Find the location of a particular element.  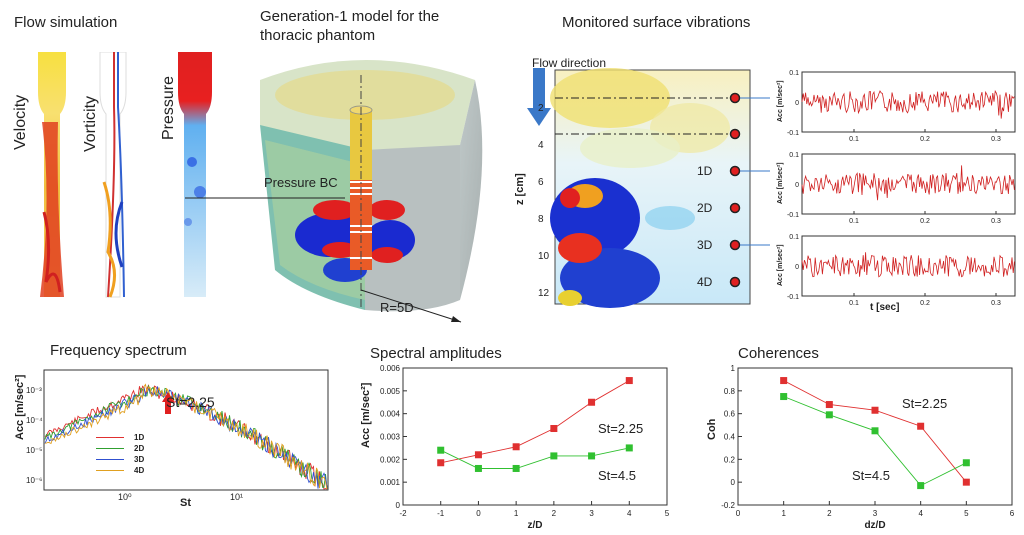

ytick-label: 0.4 is located at coordinates (730, 437).